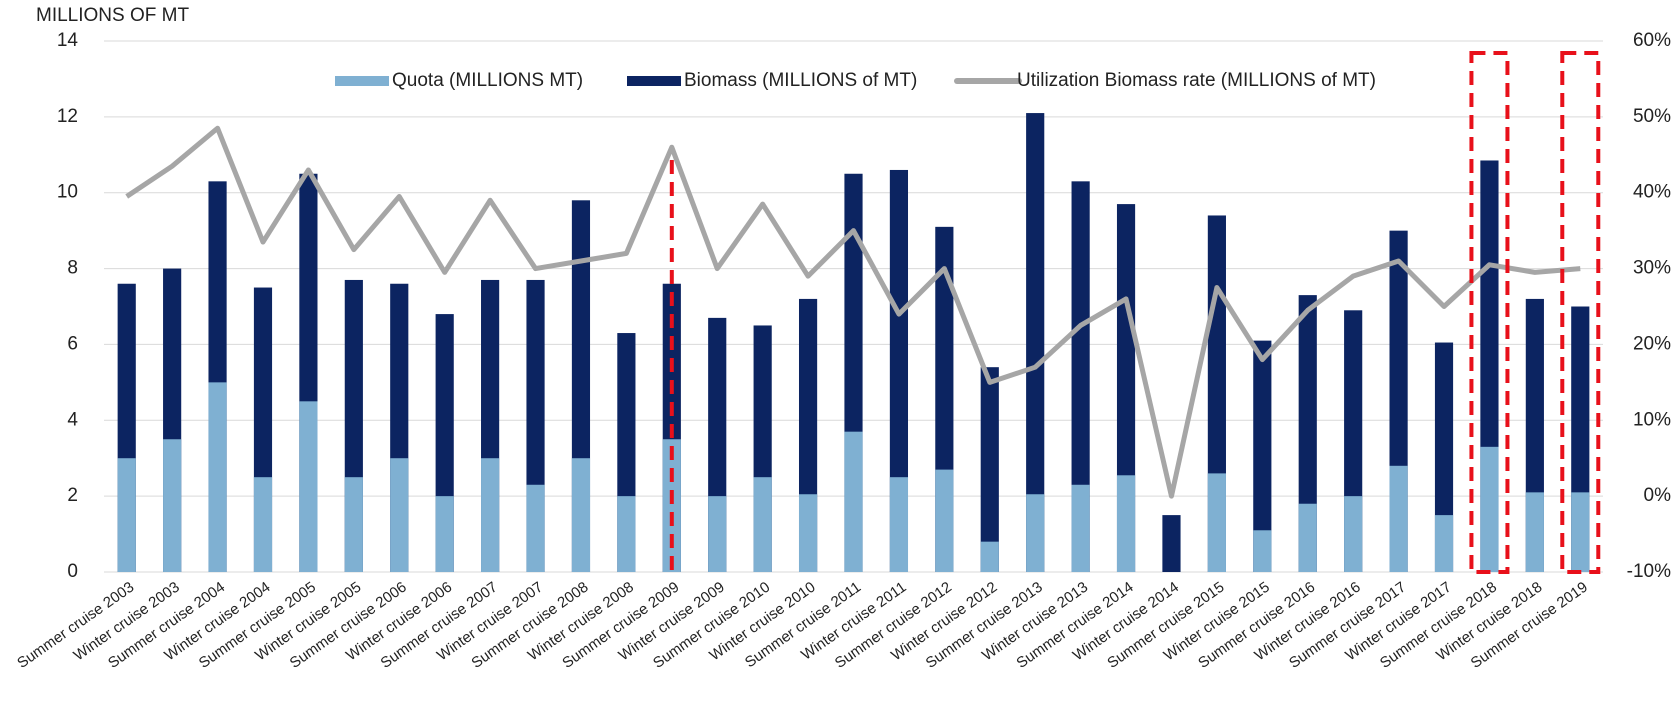 The width and height of the screenshot is (1680, 705). Describe the element at coordinates (68, 40) in the screenshot. I see `y-tick-label: 14` at that location.